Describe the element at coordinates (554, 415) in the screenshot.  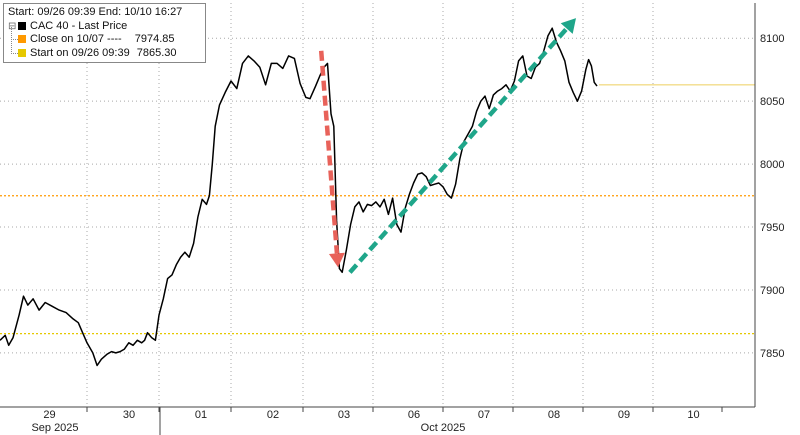
I see `x-day-label: 08` at that location.